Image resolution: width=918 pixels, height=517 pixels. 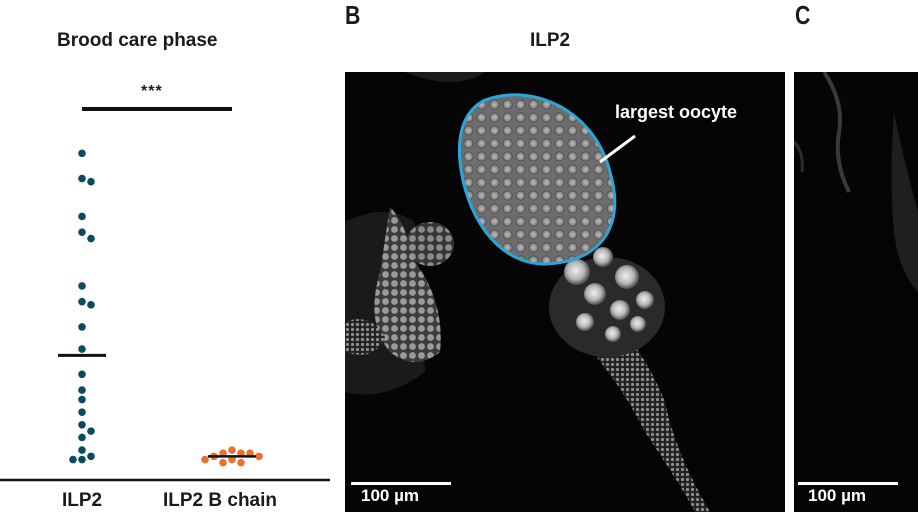 What do you see at coordinates (848, 483) in the screenshot?
I see `panel-c-scale-bar` at bounding box center [848, 483].